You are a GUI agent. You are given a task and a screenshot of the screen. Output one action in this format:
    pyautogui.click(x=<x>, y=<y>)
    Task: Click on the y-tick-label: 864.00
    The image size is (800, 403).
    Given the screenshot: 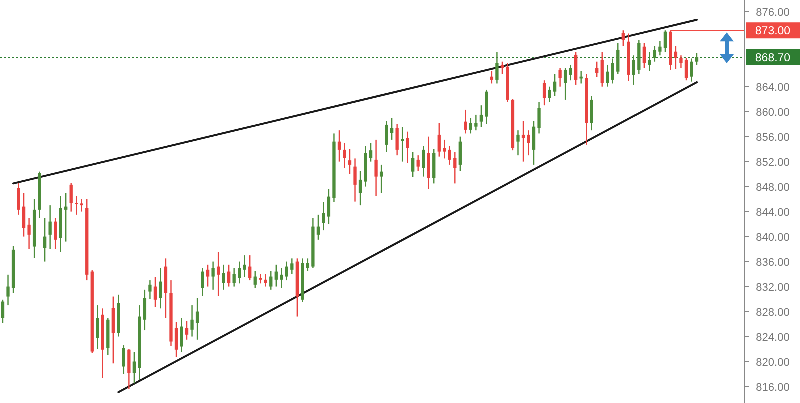 What is the action you would take?
    pyautogui.click(x=773, y=88)
    